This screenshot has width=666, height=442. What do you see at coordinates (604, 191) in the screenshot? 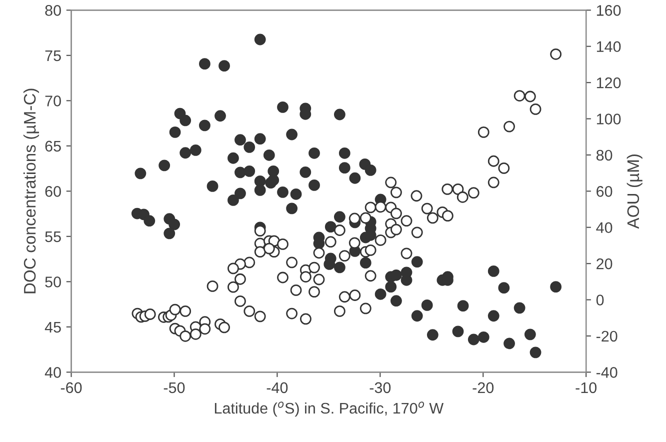
I see `y2-tick-label: 60` at bounding box center [604, 191].